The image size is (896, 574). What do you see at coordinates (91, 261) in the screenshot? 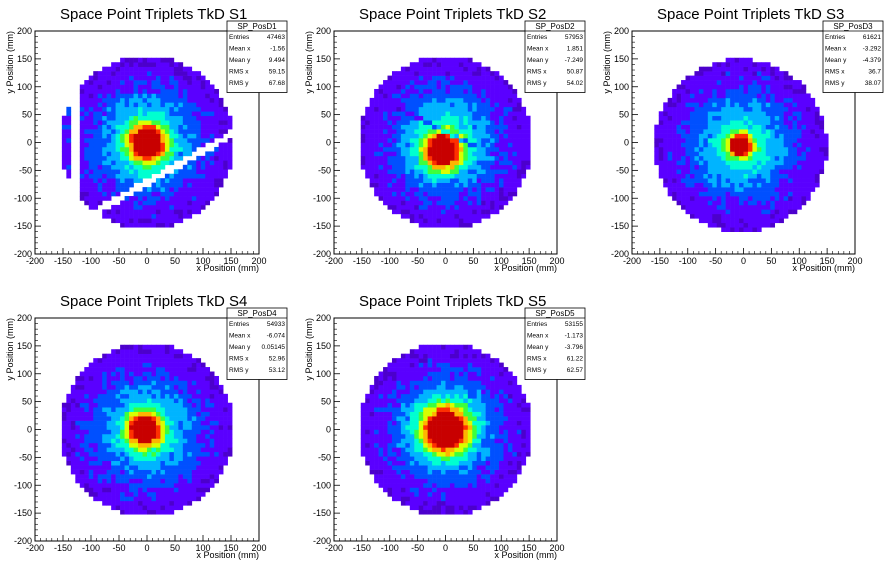
I see `x-tick-label: -100` at bounding box center [91, 261].